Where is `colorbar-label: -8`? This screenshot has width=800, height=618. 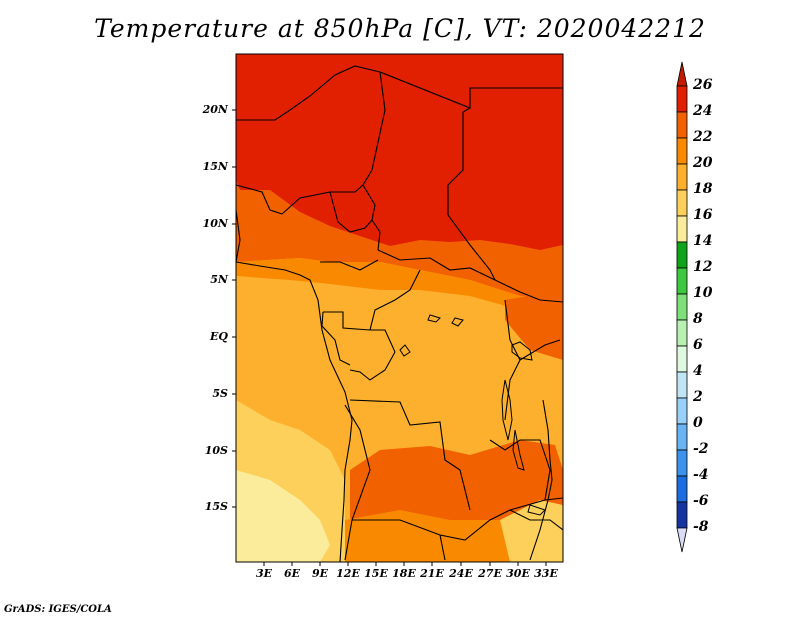 colorbar-label: -8 is located at coordinates (701, 527).